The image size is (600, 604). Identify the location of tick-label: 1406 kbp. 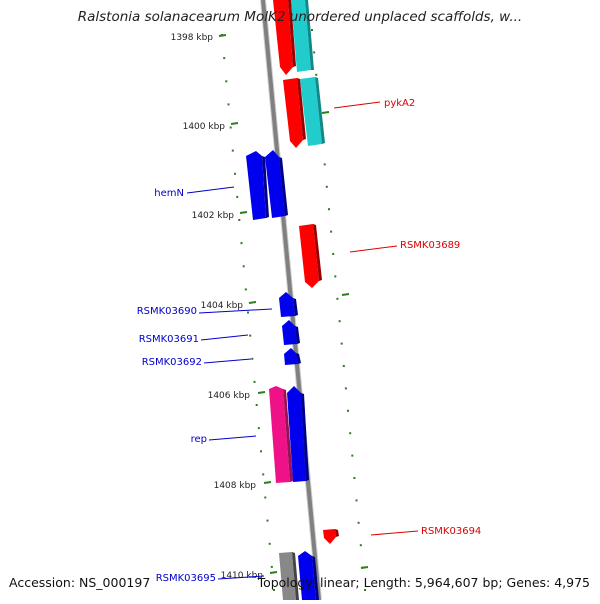
(229, 396).